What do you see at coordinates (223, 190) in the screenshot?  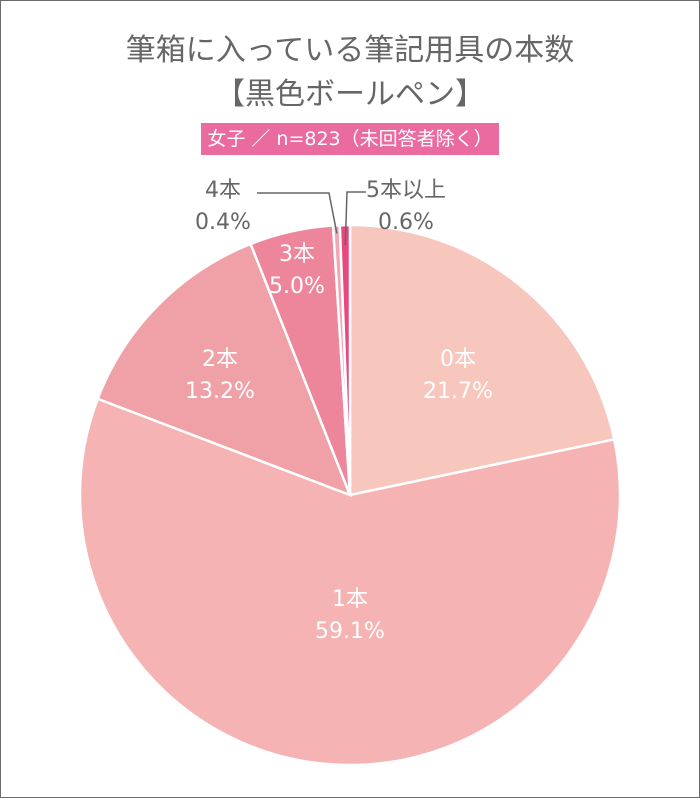 I see `slice-label-4: 4本` at bounding box center [223, 190].